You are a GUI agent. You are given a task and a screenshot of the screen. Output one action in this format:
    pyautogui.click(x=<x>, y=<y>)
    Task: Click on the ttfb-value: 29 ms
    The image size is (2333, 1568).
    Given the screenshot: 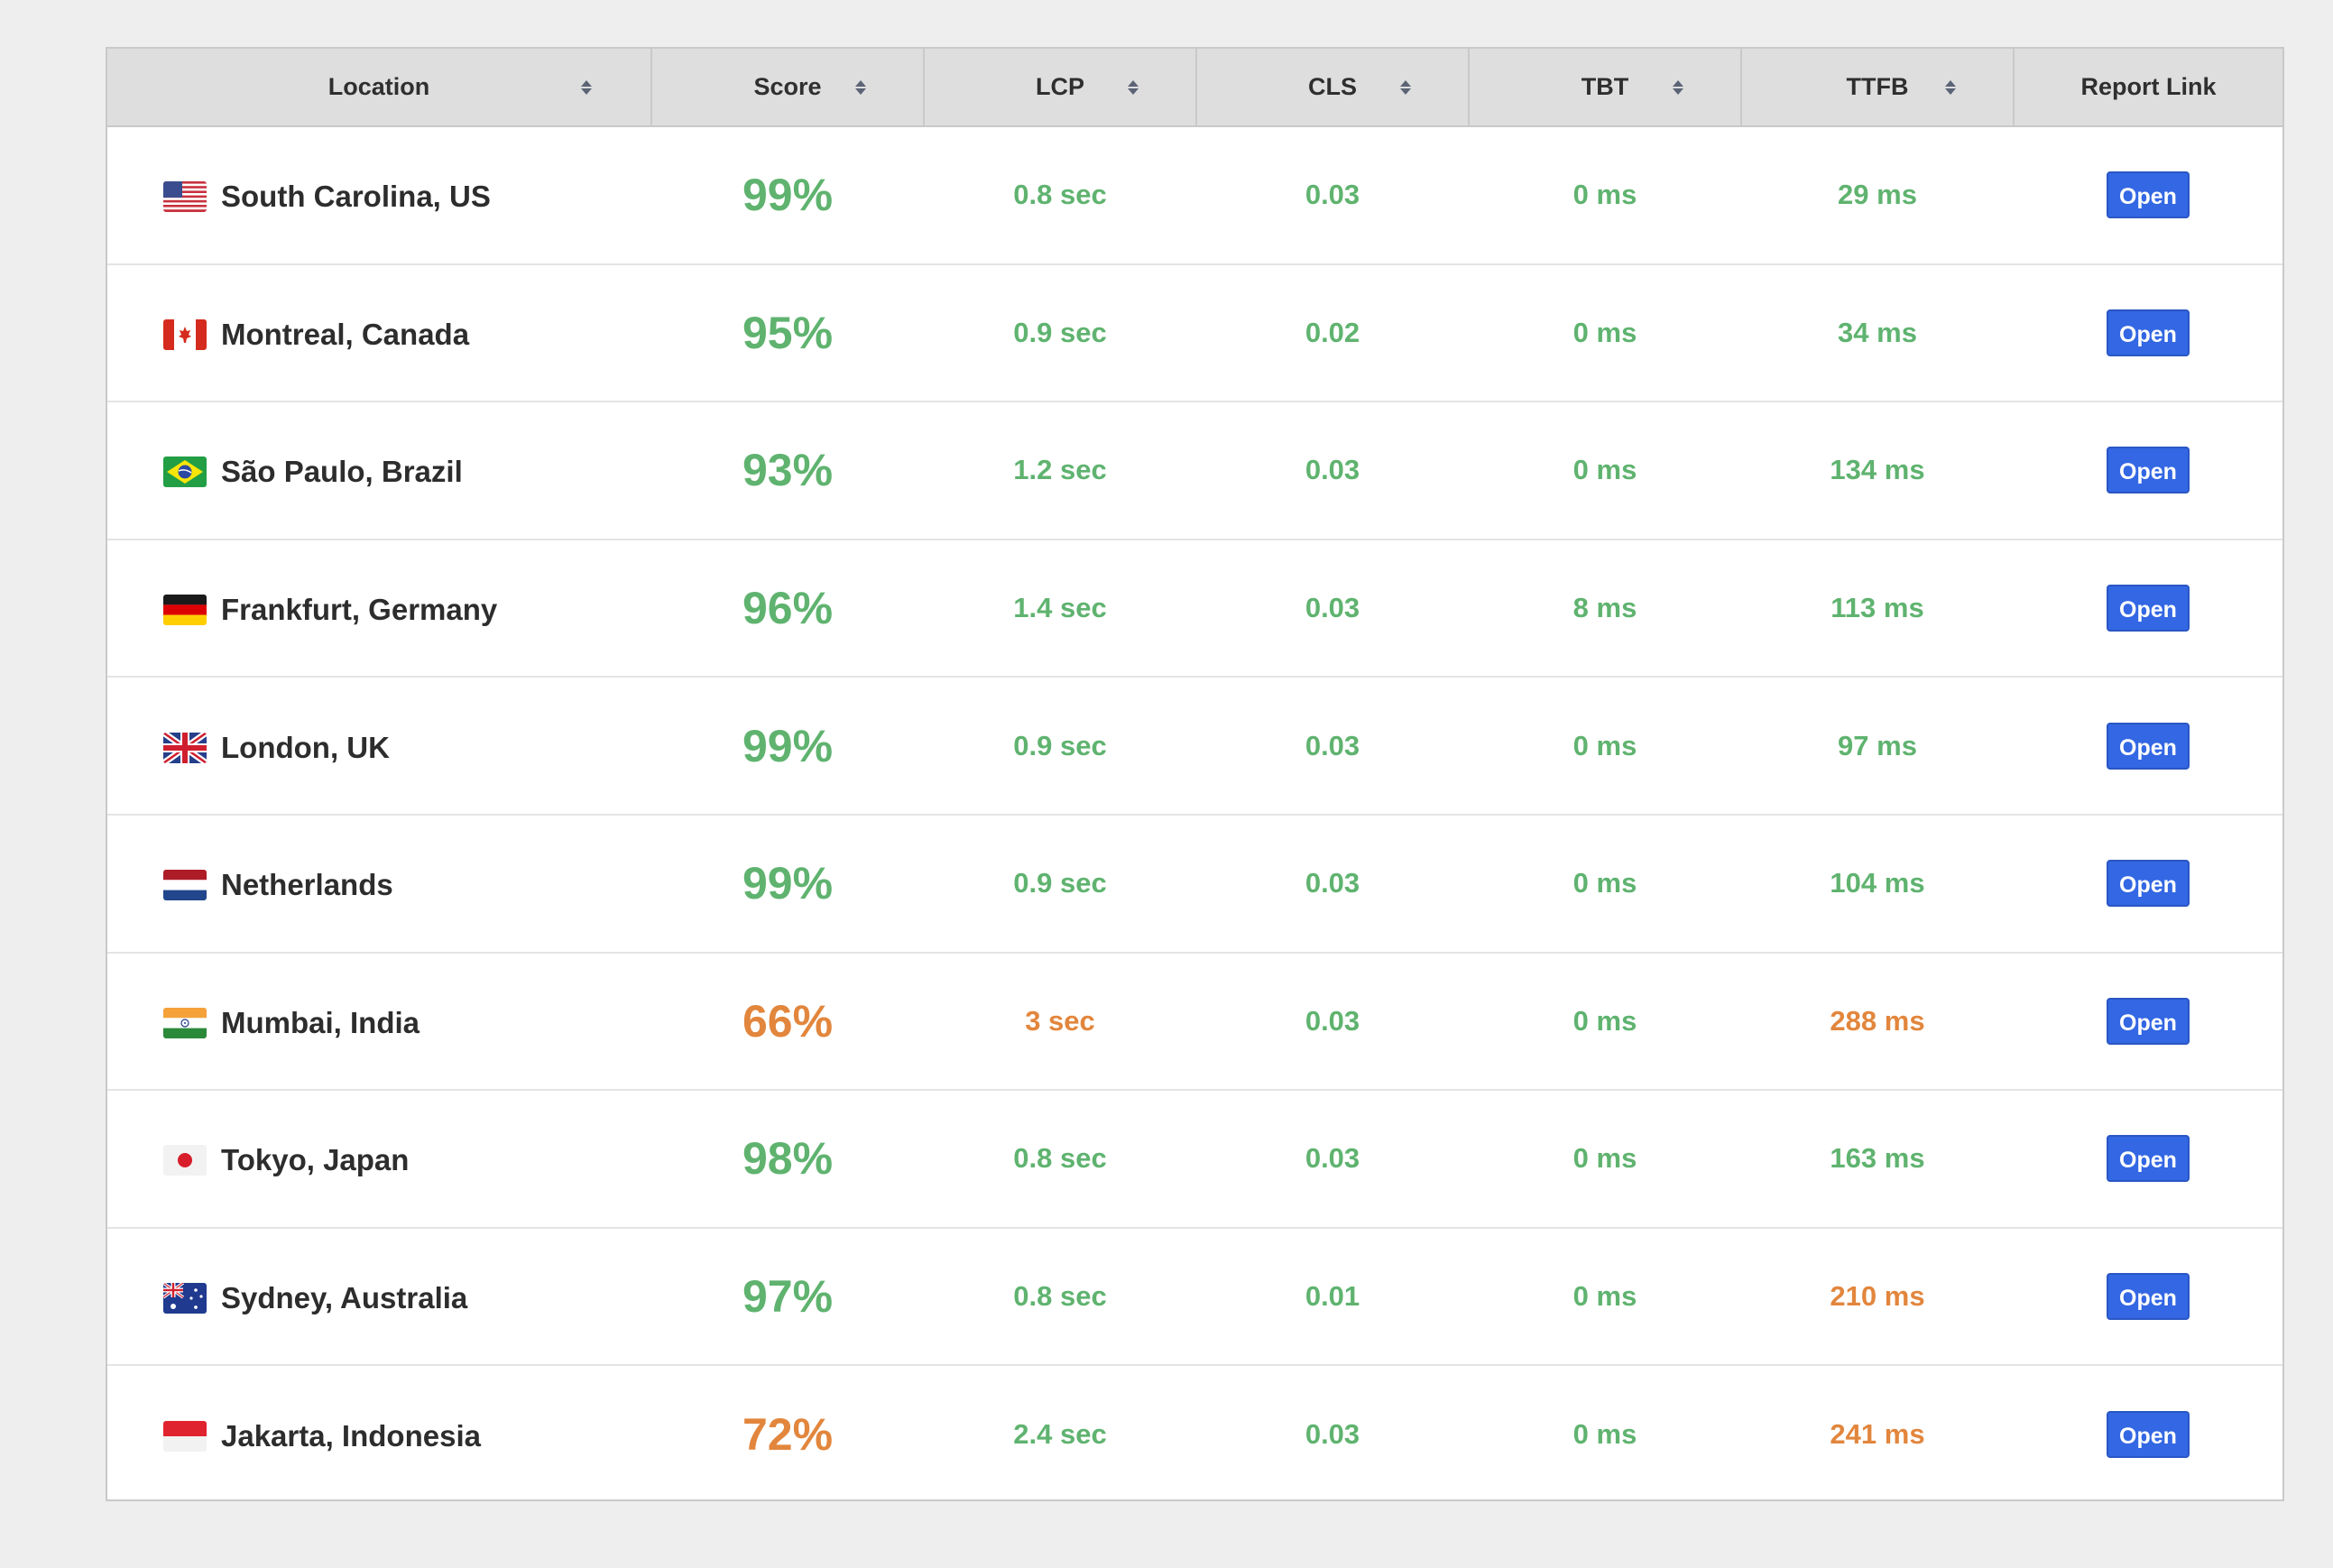 What is the action you would take?
    pyautogui.click(x=1878, y=195)
    